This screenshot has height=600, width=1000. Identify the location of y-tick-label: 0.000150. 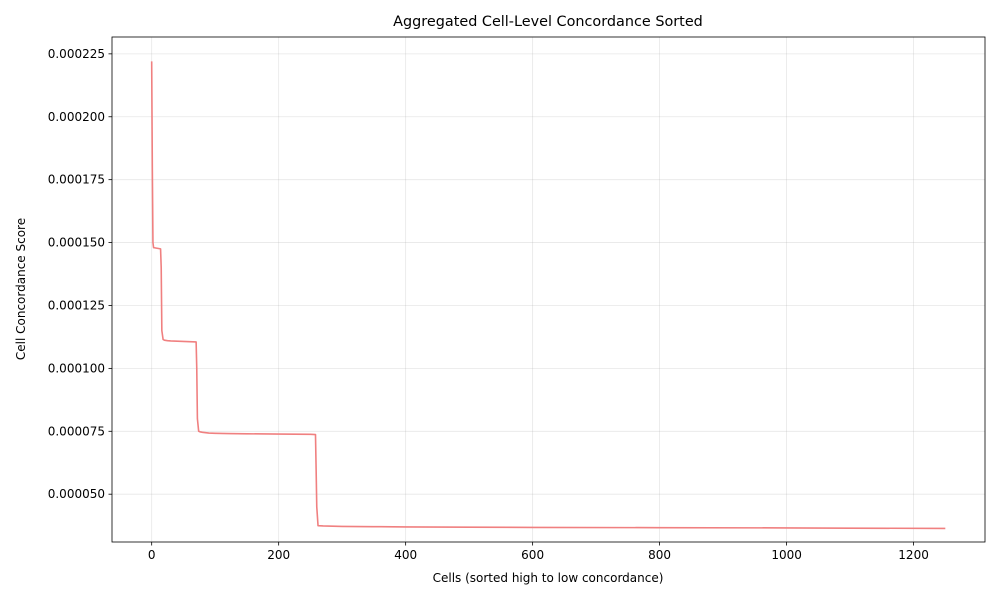
(76, 243).